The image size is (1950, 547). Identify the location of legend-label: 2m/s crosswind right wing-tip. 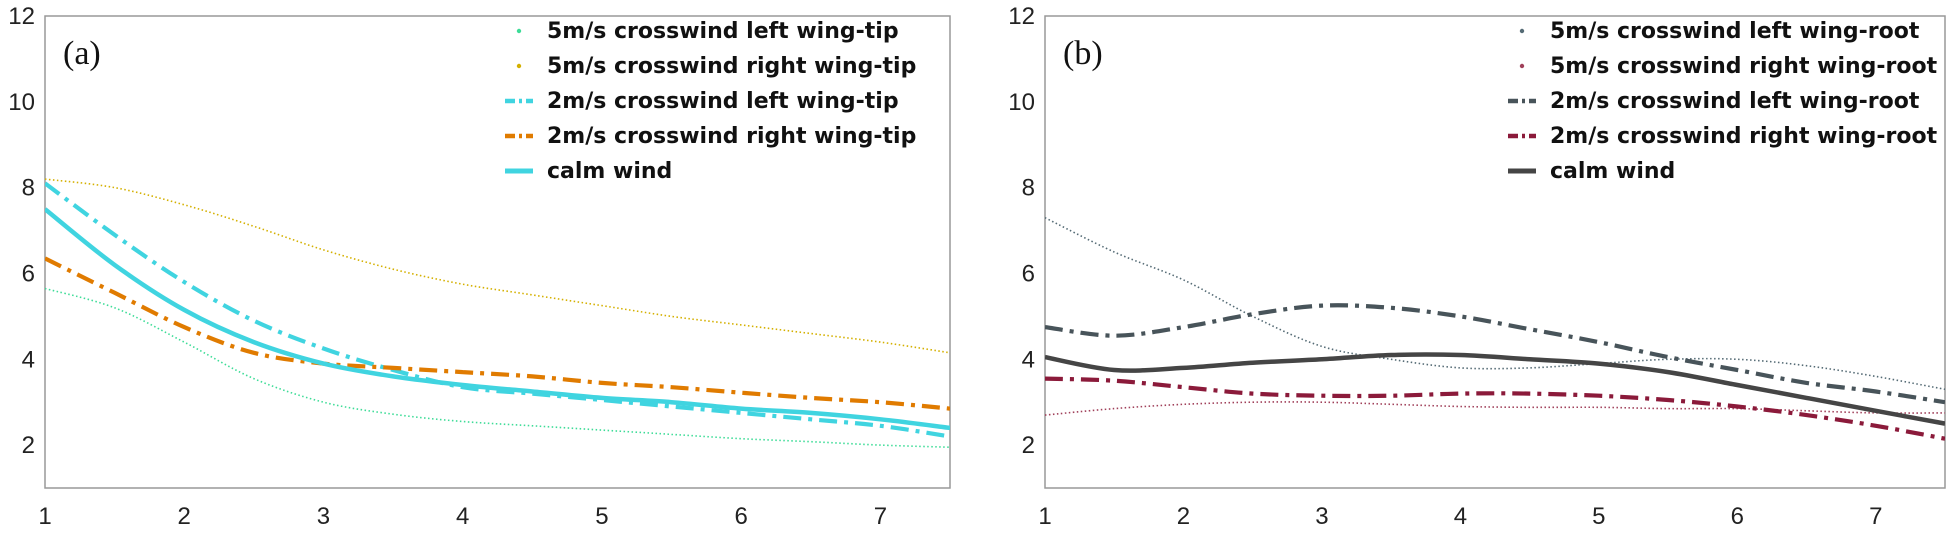
(731, 136).